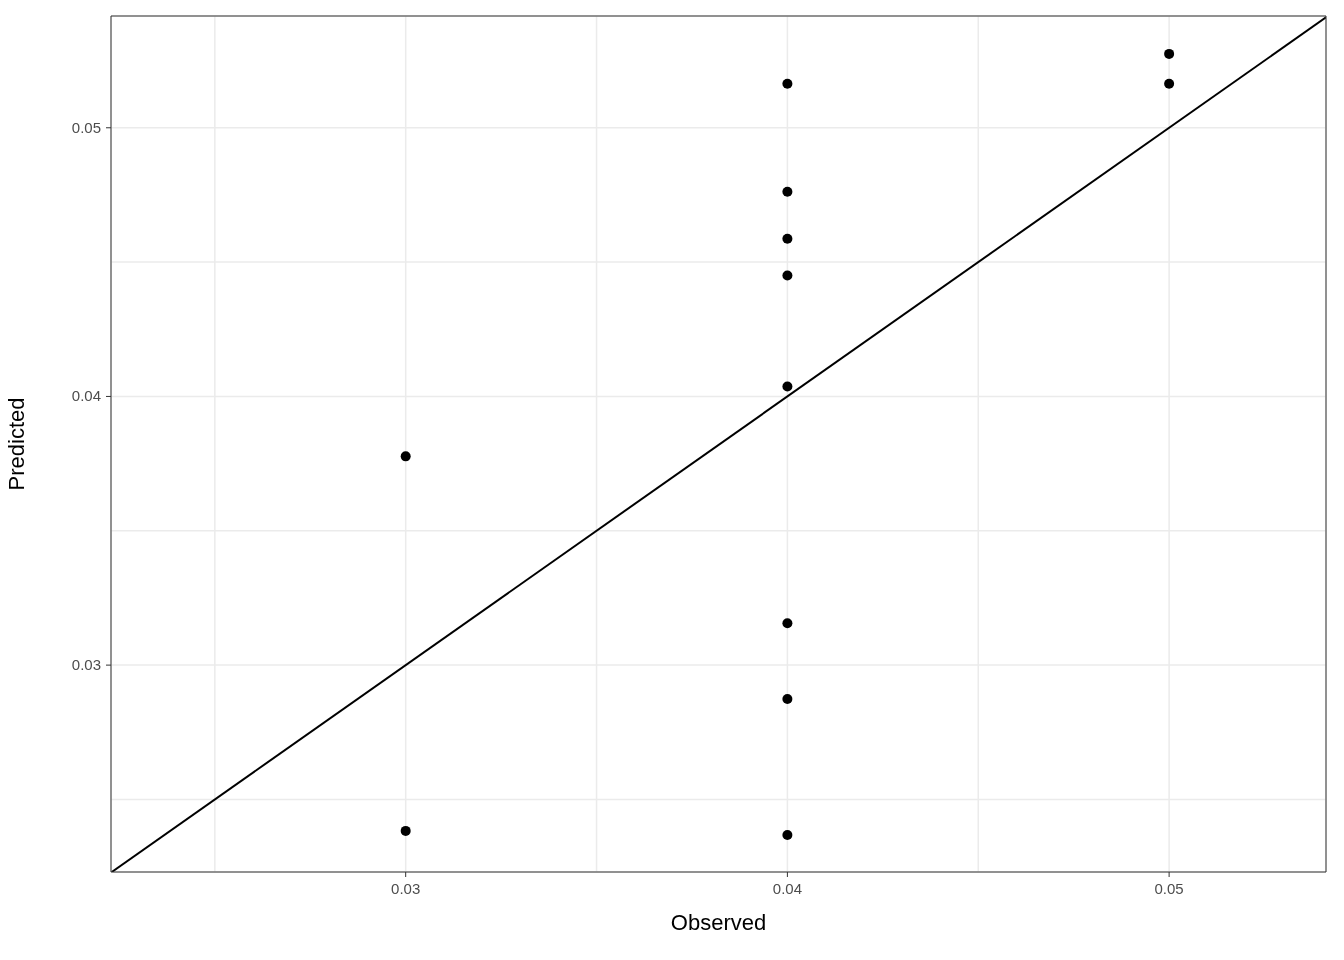  What do you see at coordinates (1169, 888) in the screenshot?
I see `x-tick-label: 0.05` at bounding box center [1169, 888].